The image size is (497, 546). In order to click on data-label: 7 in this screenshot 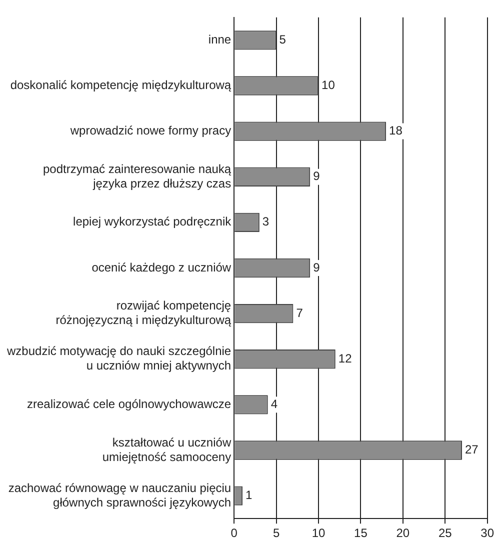, I will do `click(300, 313)`.